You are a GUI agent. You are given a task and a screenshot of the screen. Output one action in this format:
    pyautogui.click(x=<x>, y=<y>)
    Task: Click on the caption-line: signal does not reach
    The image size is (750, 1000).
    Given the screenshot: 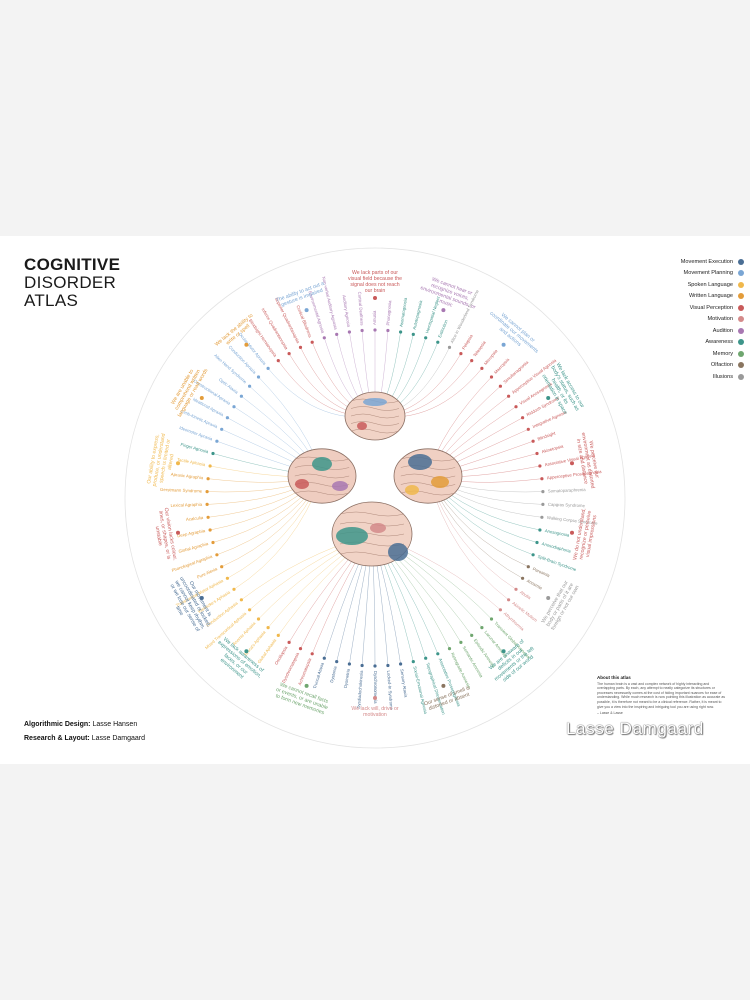 What is the action you would take?
    pyautogui.click(x=374, y=285)
    